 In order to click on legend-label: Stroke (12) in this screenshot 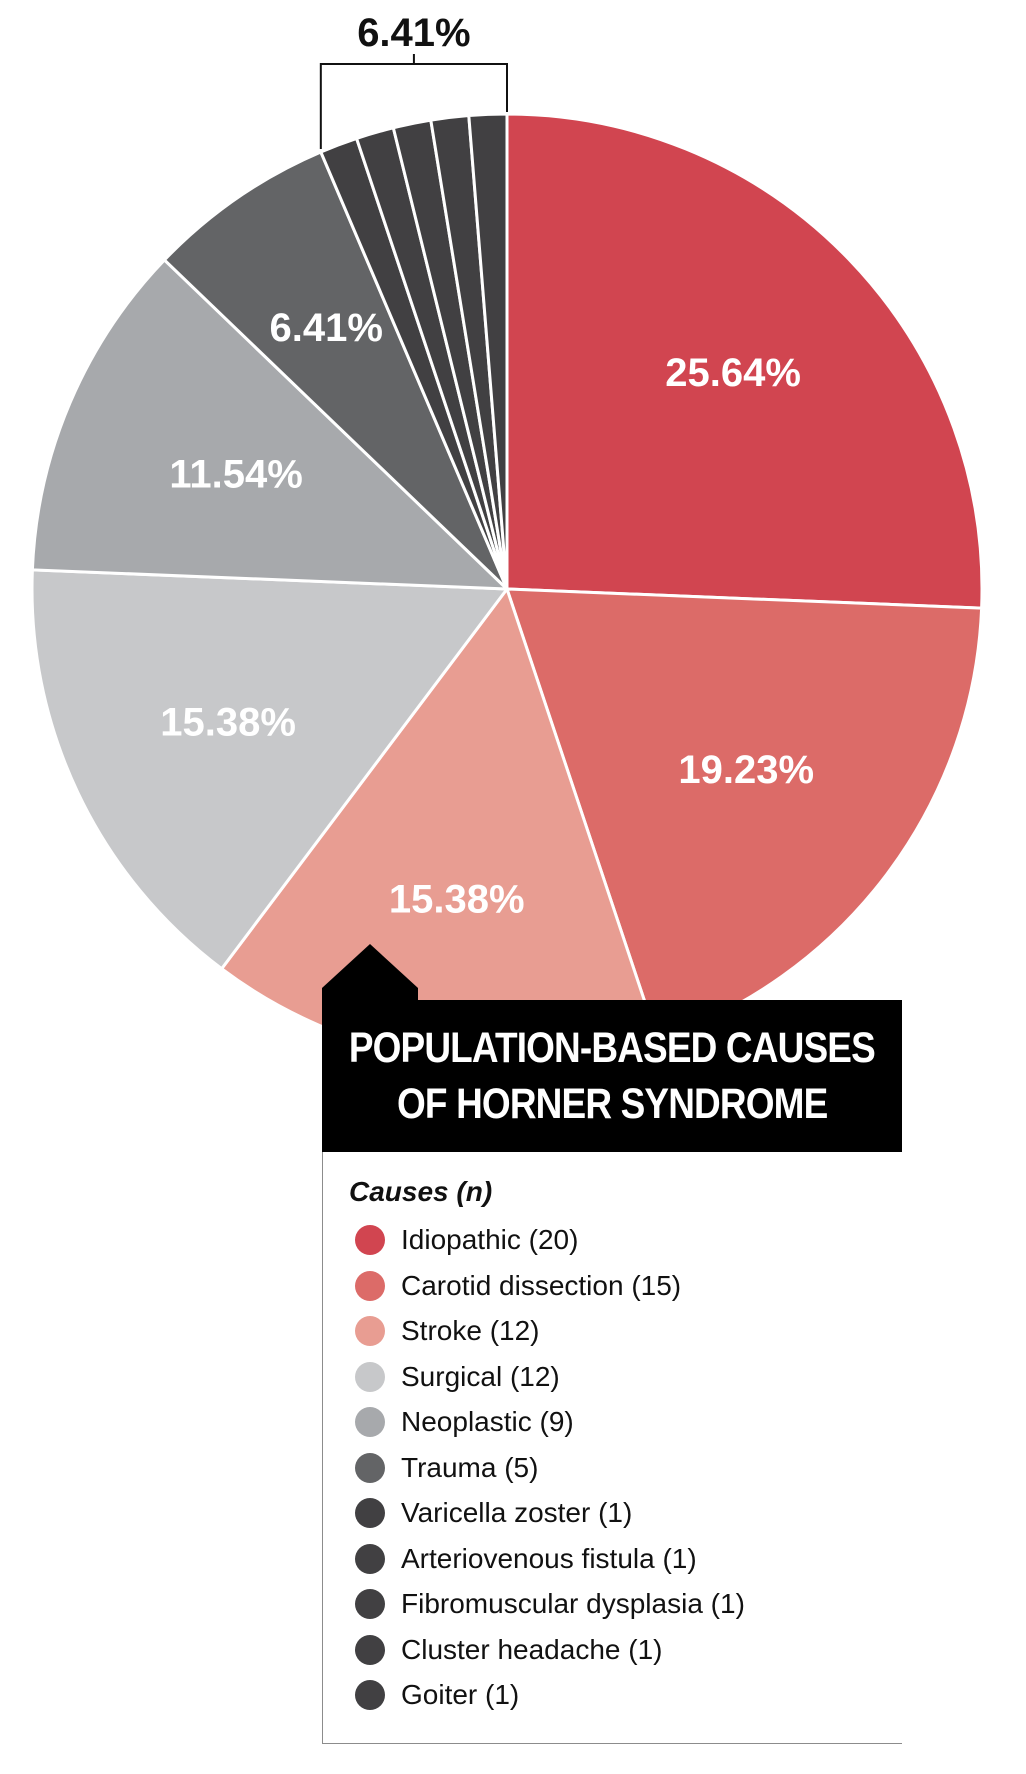, I will do `click(470, 1330)`.